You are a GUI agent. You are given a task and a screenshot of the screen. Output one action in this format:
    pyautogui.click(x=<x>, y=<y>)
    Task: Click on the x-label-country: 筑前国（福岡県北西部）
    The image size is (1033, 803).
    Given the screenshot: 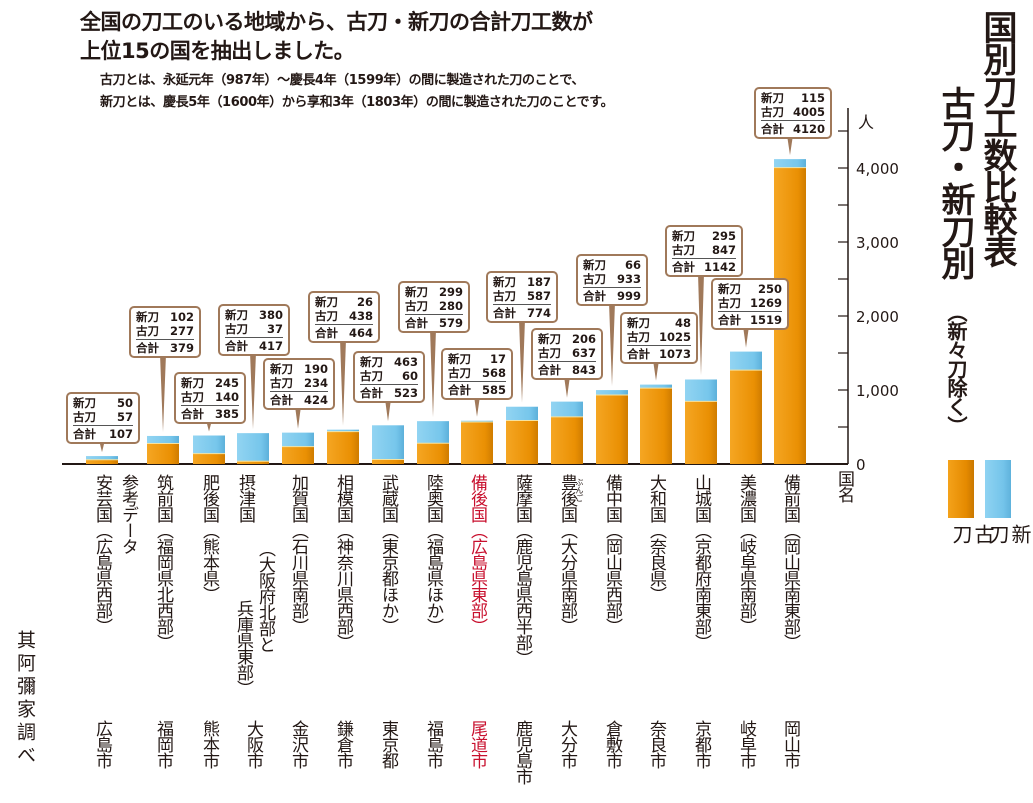 What is the action you would take?
    pyautogui.click(x=163, y=562)
    